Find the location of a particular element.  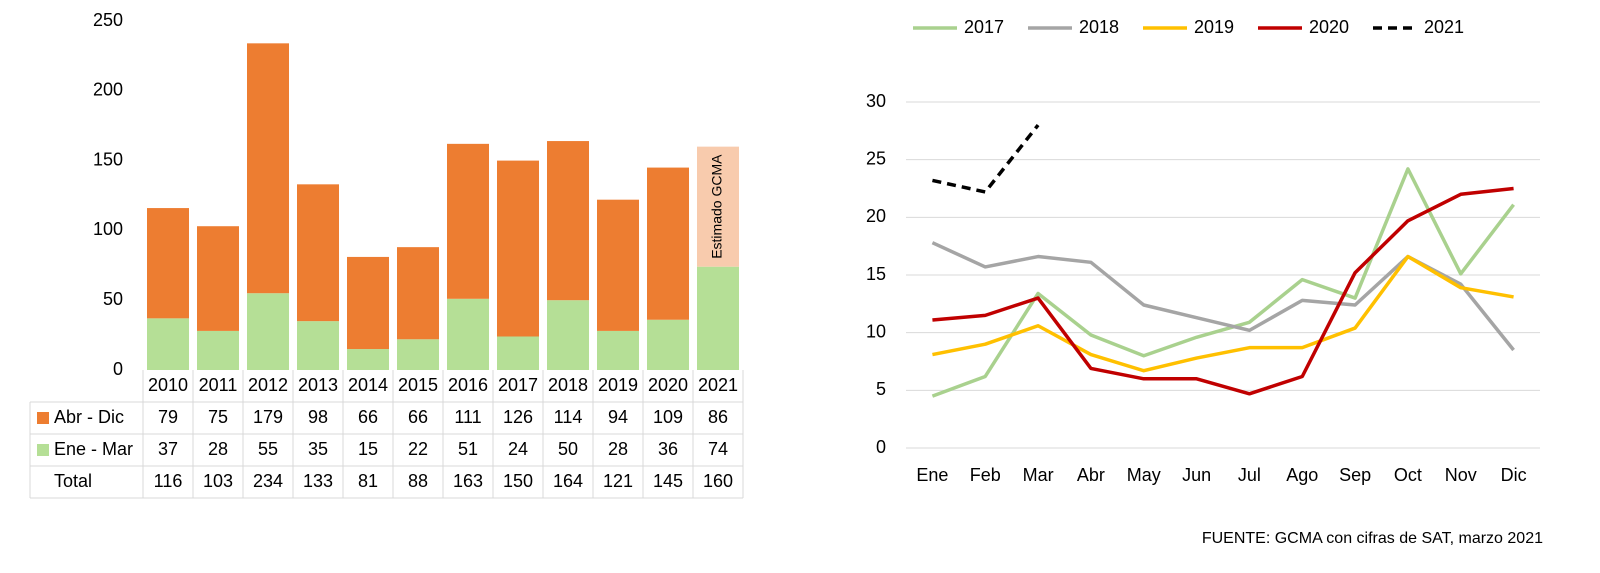

total-value: 81 is located at coordinates (368, 481).